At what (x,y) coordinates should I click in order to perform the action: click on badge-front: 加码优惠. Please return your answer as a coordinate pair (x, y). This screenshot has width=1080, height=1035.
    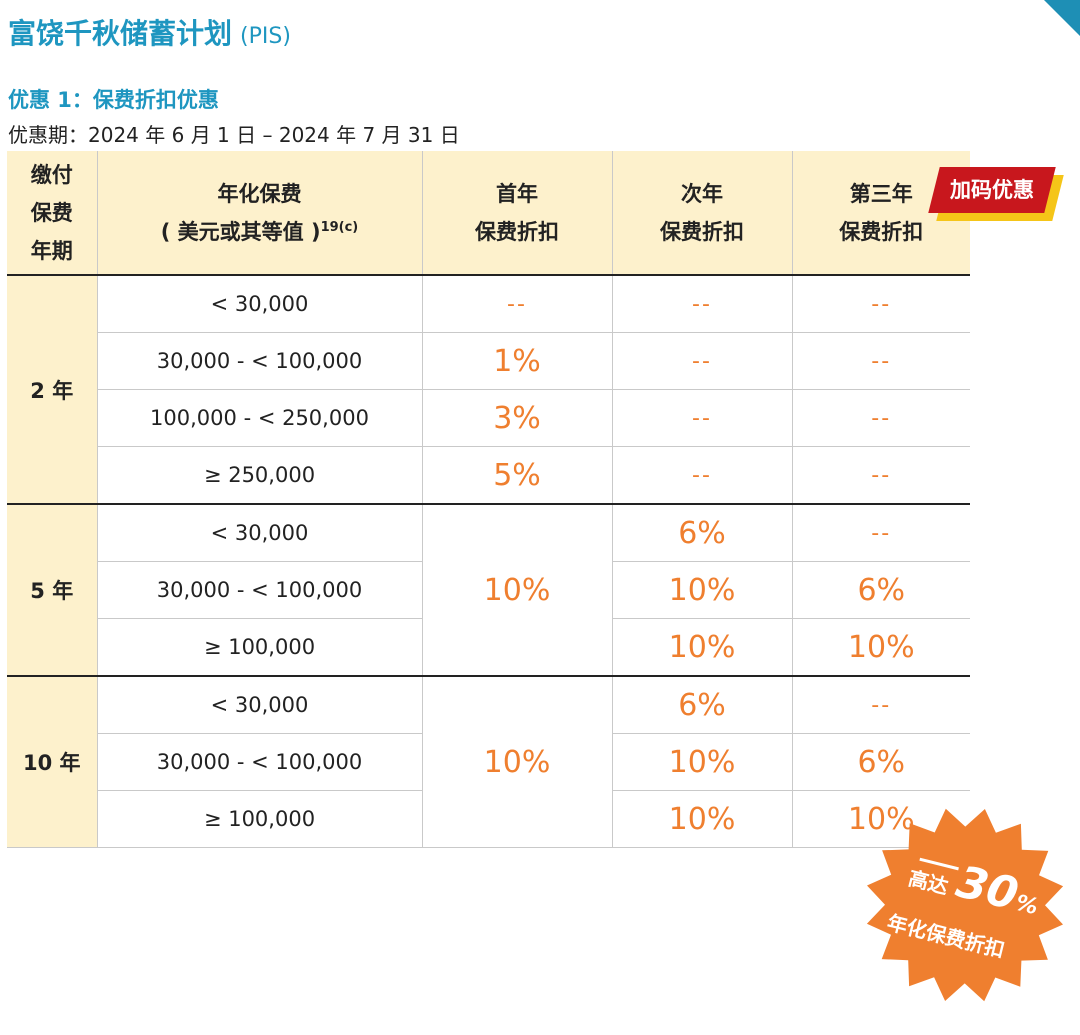
    Looking at the image, I should click on (992, 190).